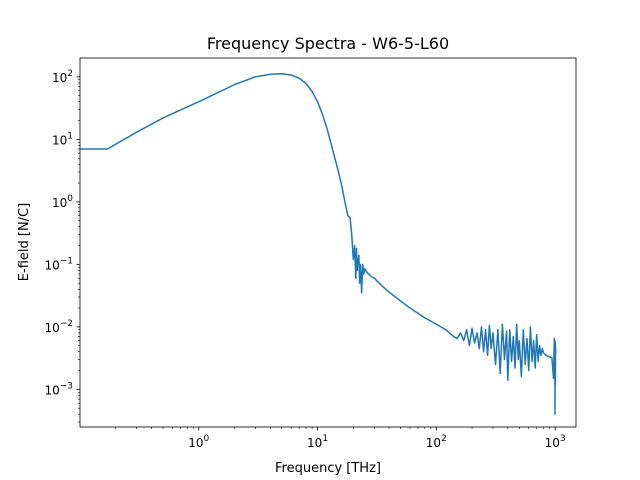  What do you see at coordinates (58, 389) in the screenshot?
I see `y-tick-label: 10⁻³` at bounding box center [58, 389].